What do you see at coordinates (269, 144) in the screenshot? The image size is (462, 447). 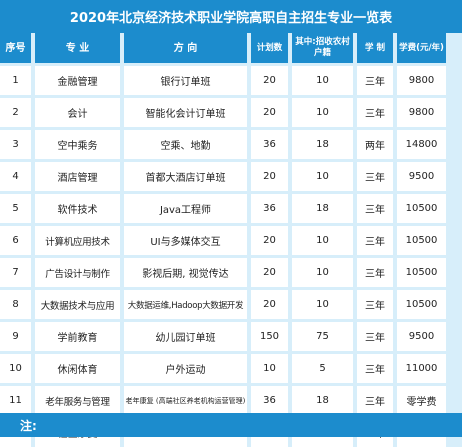 I see `row-3-plan: 36` at bounding box center [269, 144].